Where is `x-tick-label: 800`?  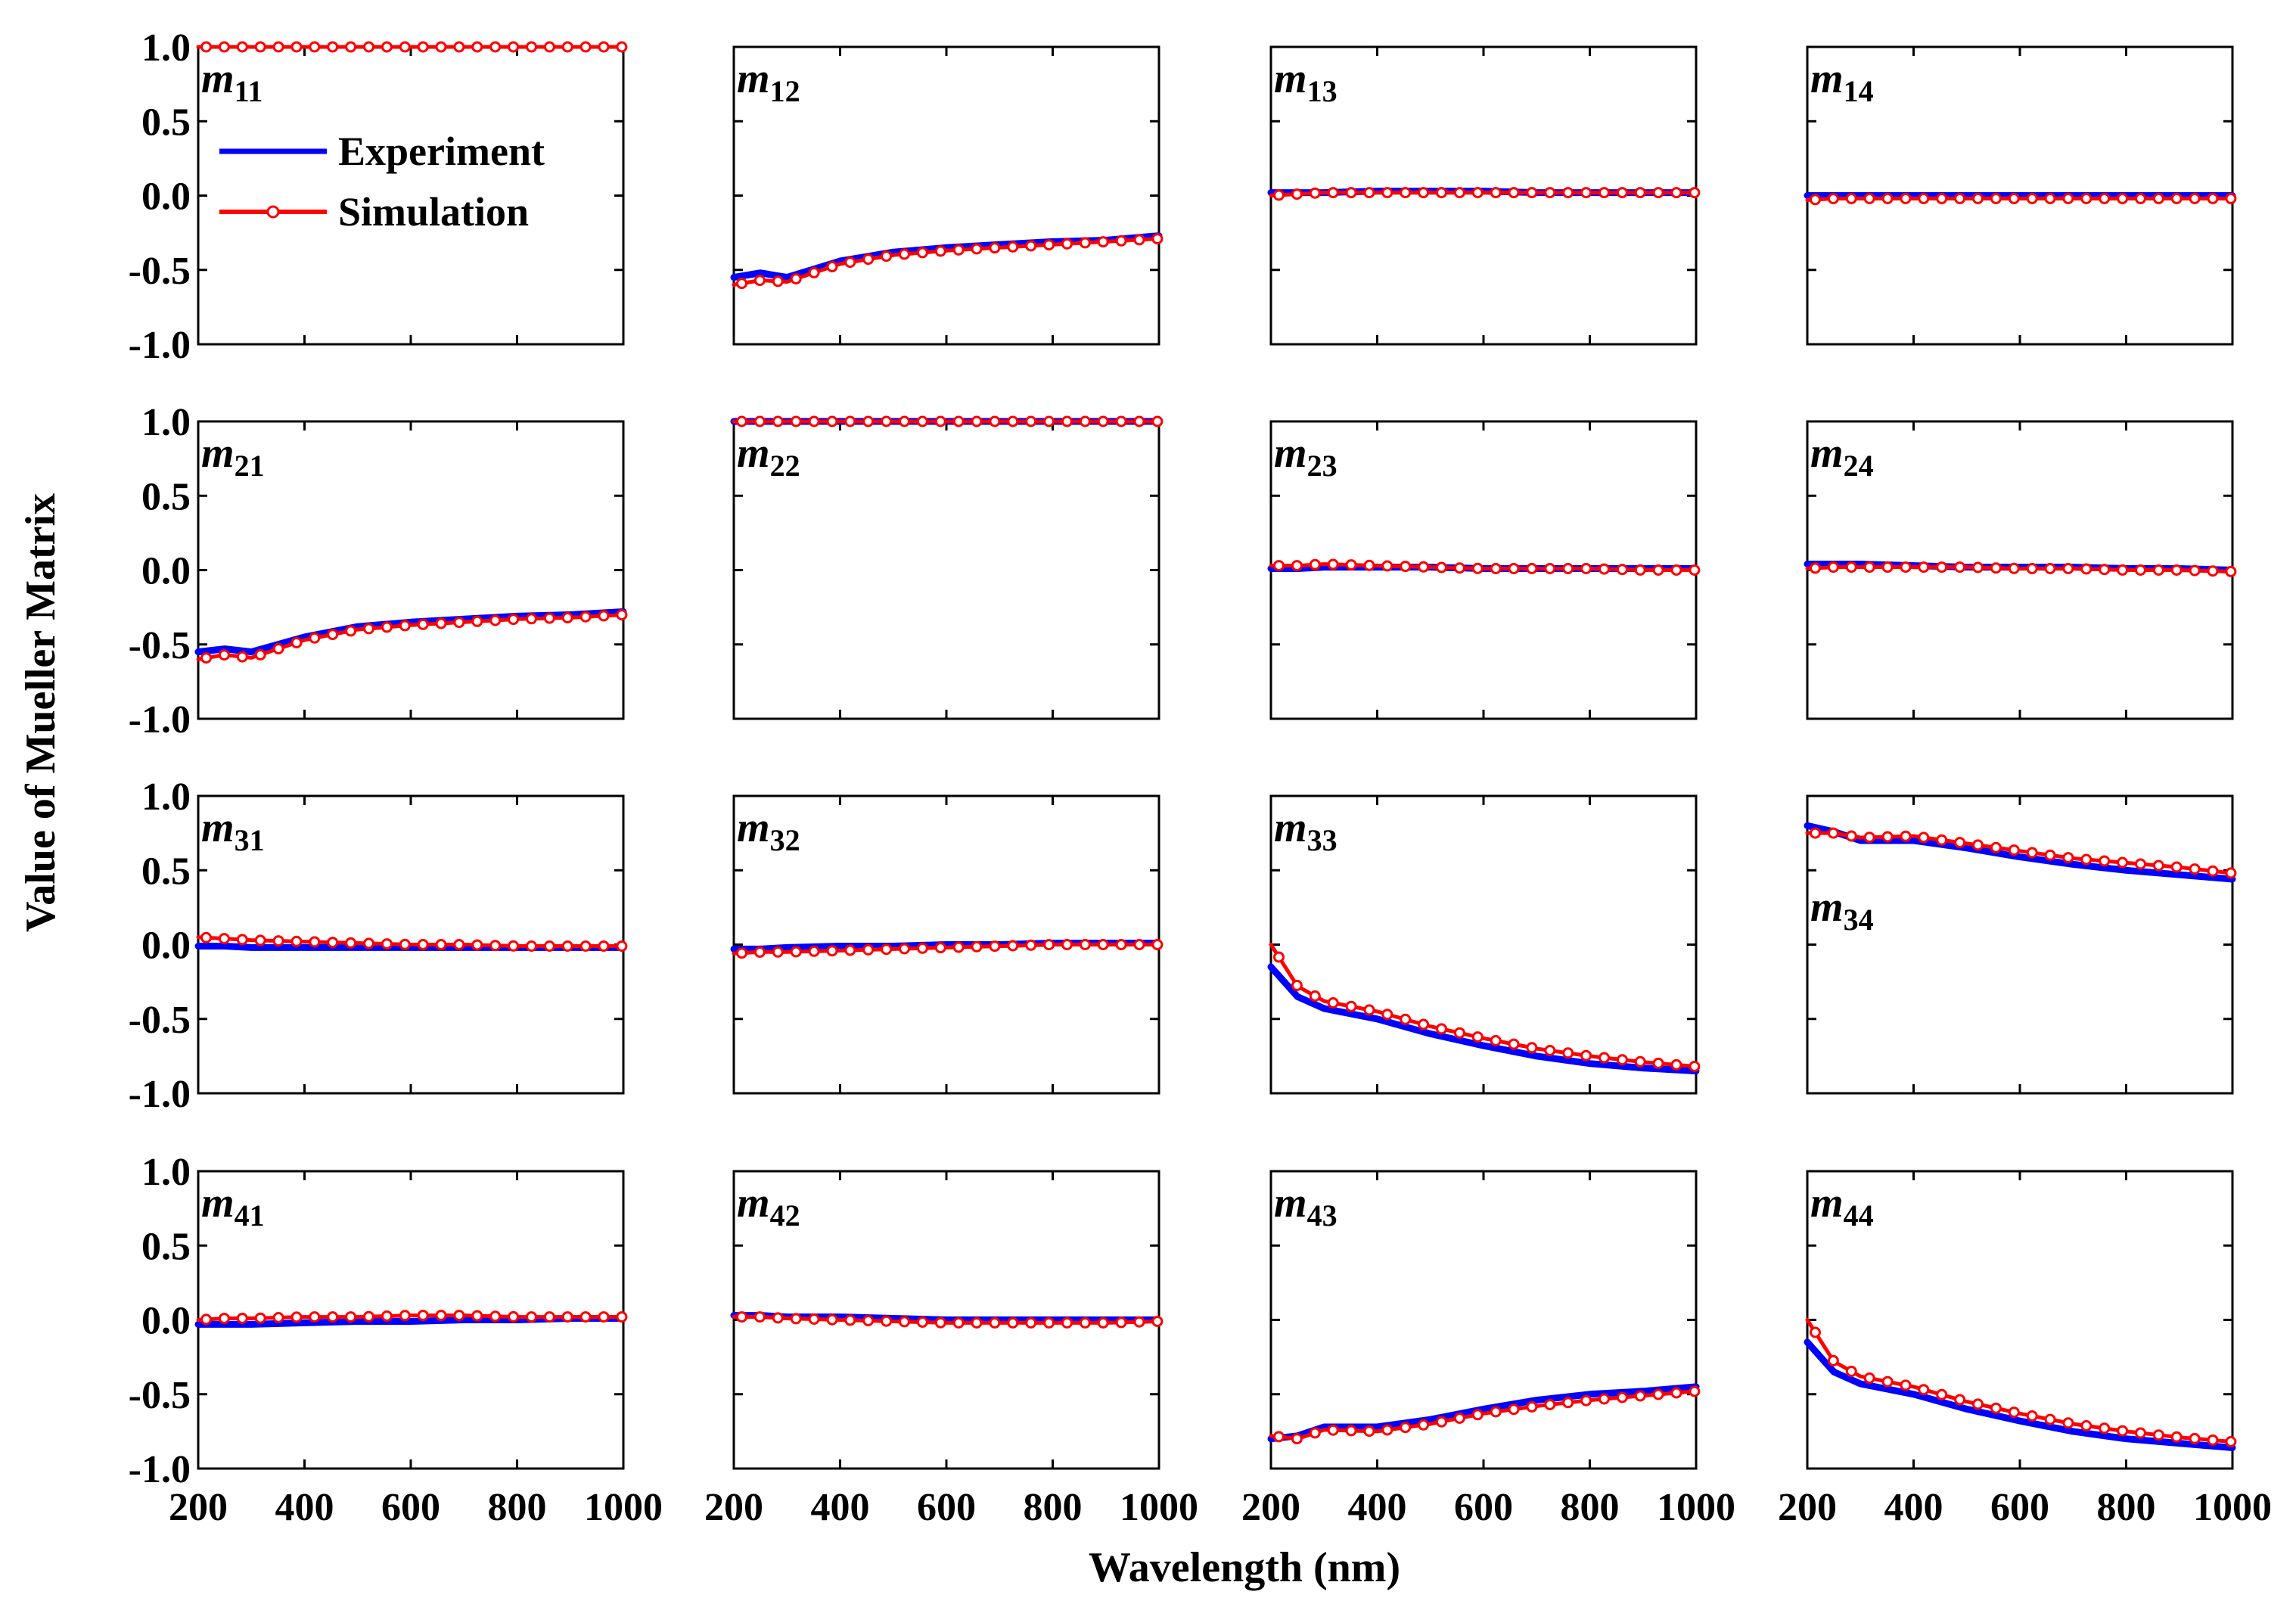 x-tick-label: 800 is located at coordinates (2126, 1507).